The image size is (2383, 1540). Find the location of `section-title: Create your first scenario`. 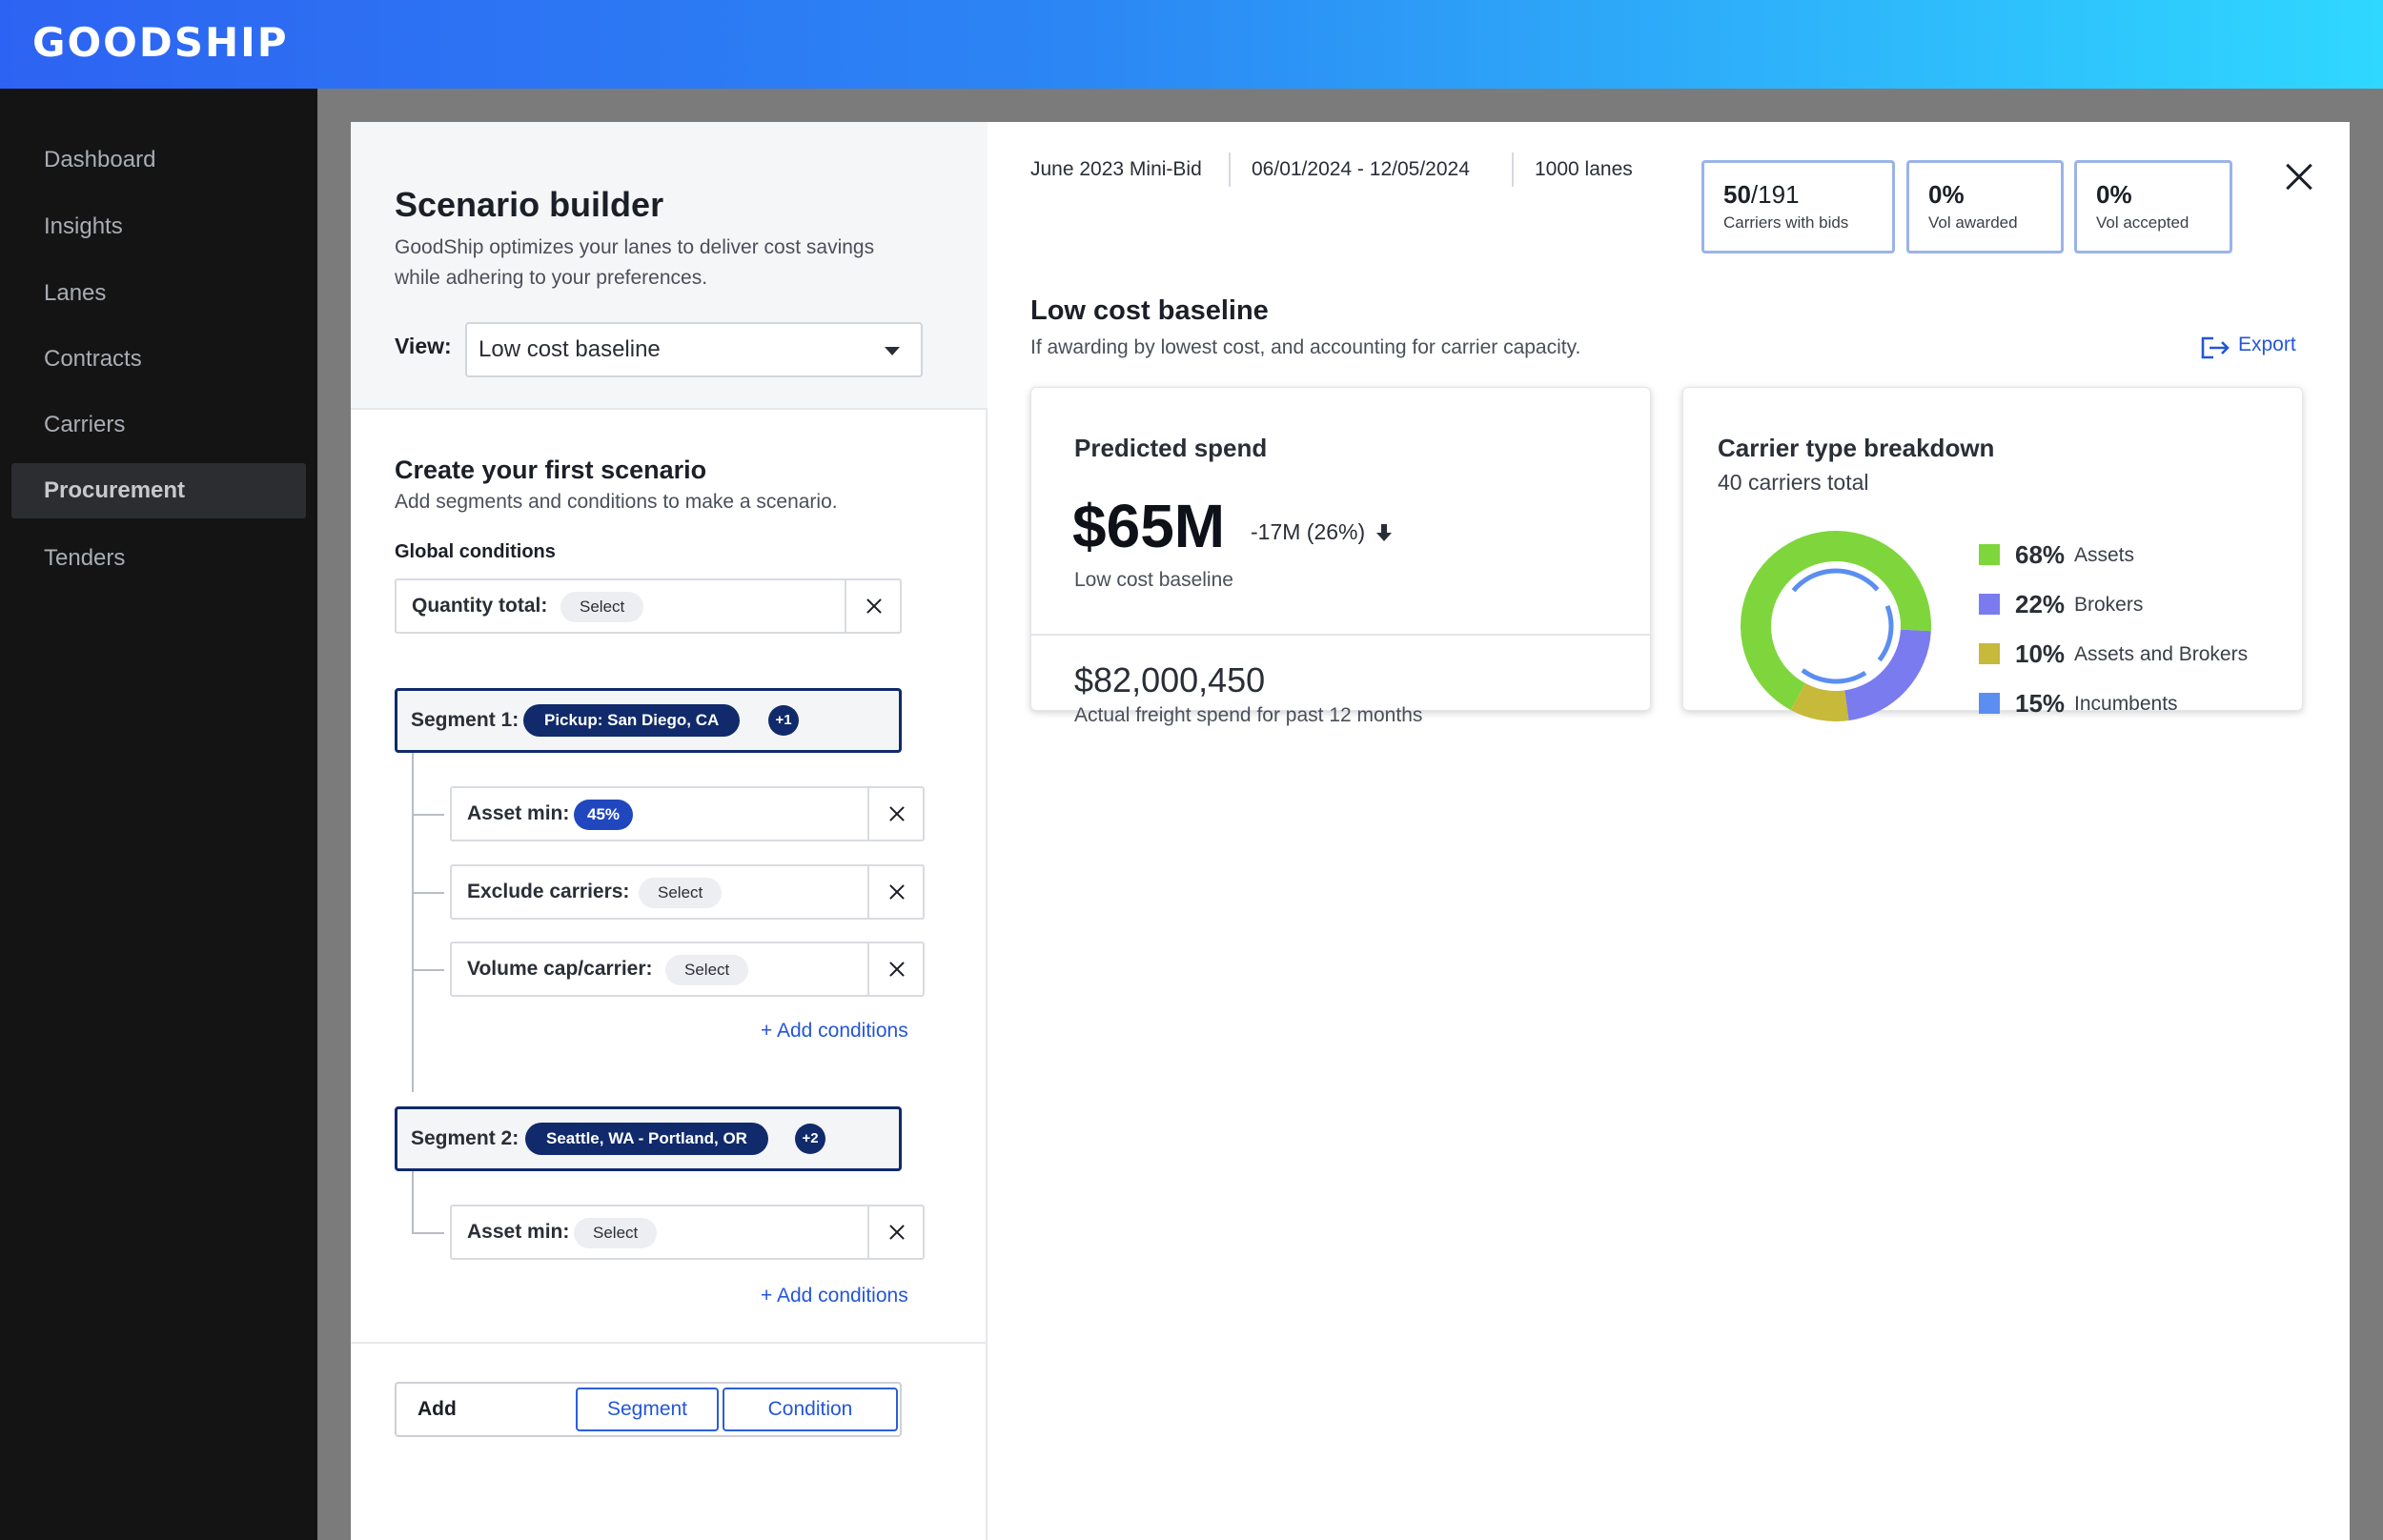

section-title: Create your first scenario is located at coordinates (551, 470).